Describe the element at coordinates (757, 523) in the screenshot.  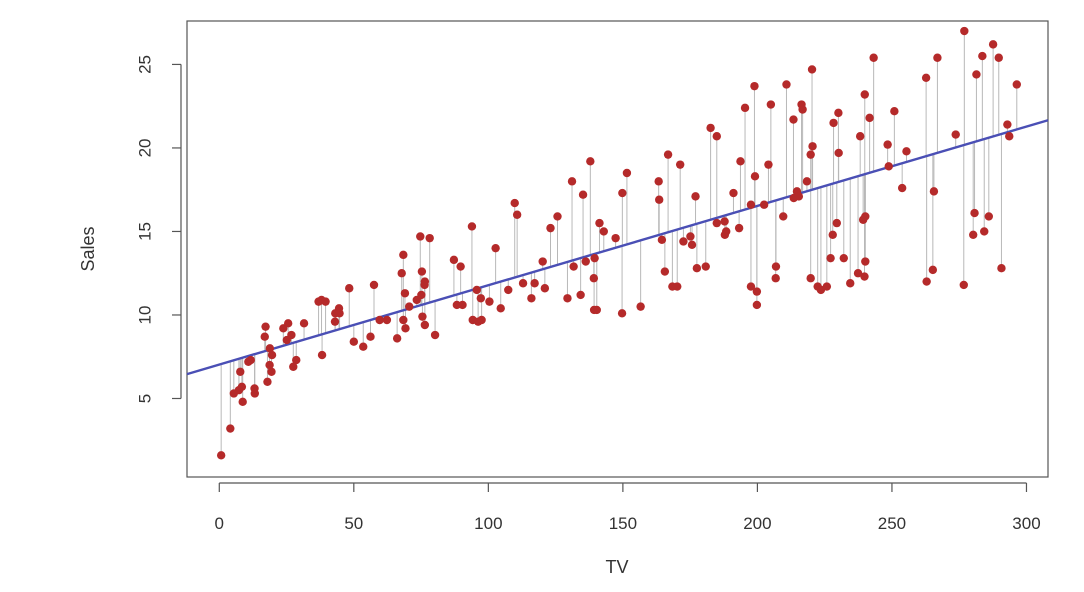
I see `x-tick-label: 200` at that location.